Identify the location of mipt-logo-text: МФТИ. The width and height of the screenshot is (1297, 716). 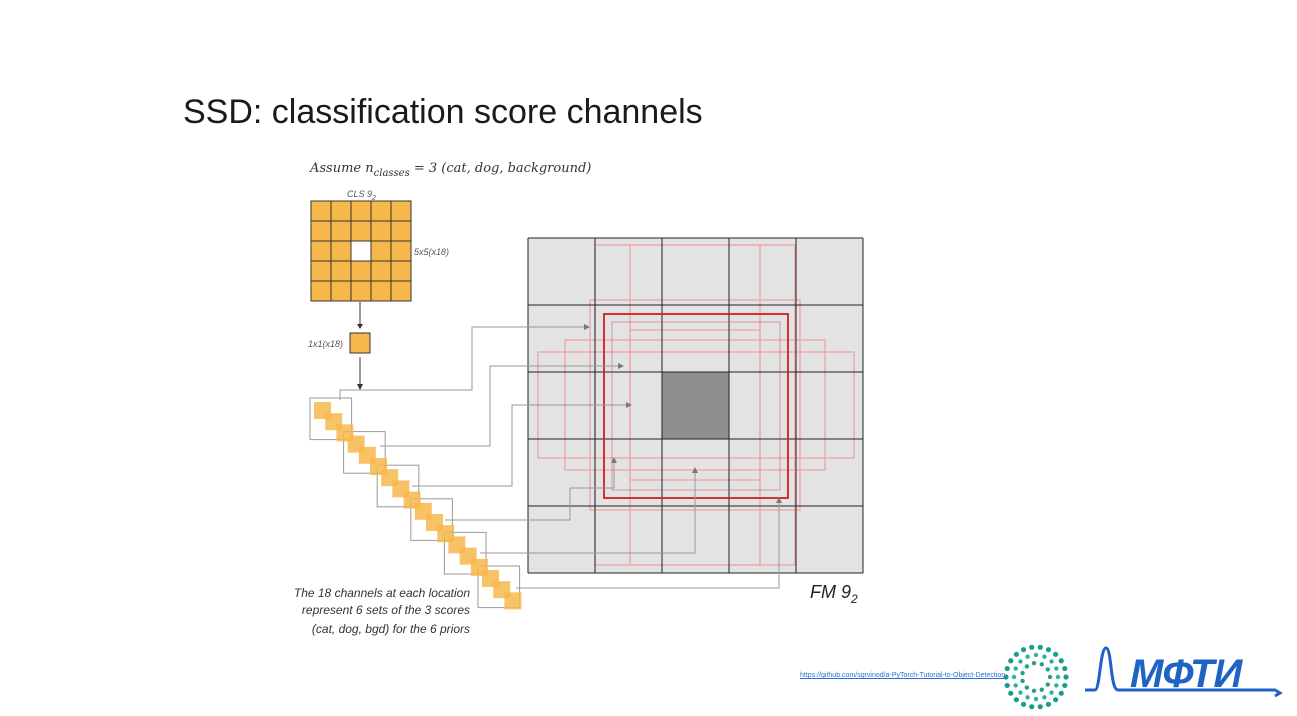
(1186, 674).